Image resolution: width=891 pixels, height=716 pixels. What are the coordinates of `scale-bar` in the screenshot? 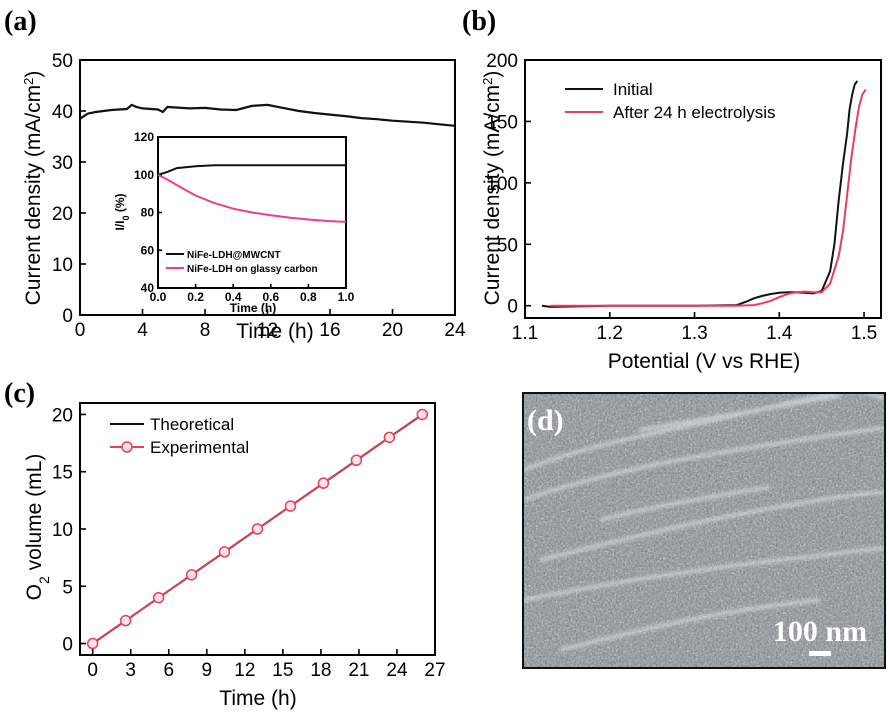 It's located at (820, 653).